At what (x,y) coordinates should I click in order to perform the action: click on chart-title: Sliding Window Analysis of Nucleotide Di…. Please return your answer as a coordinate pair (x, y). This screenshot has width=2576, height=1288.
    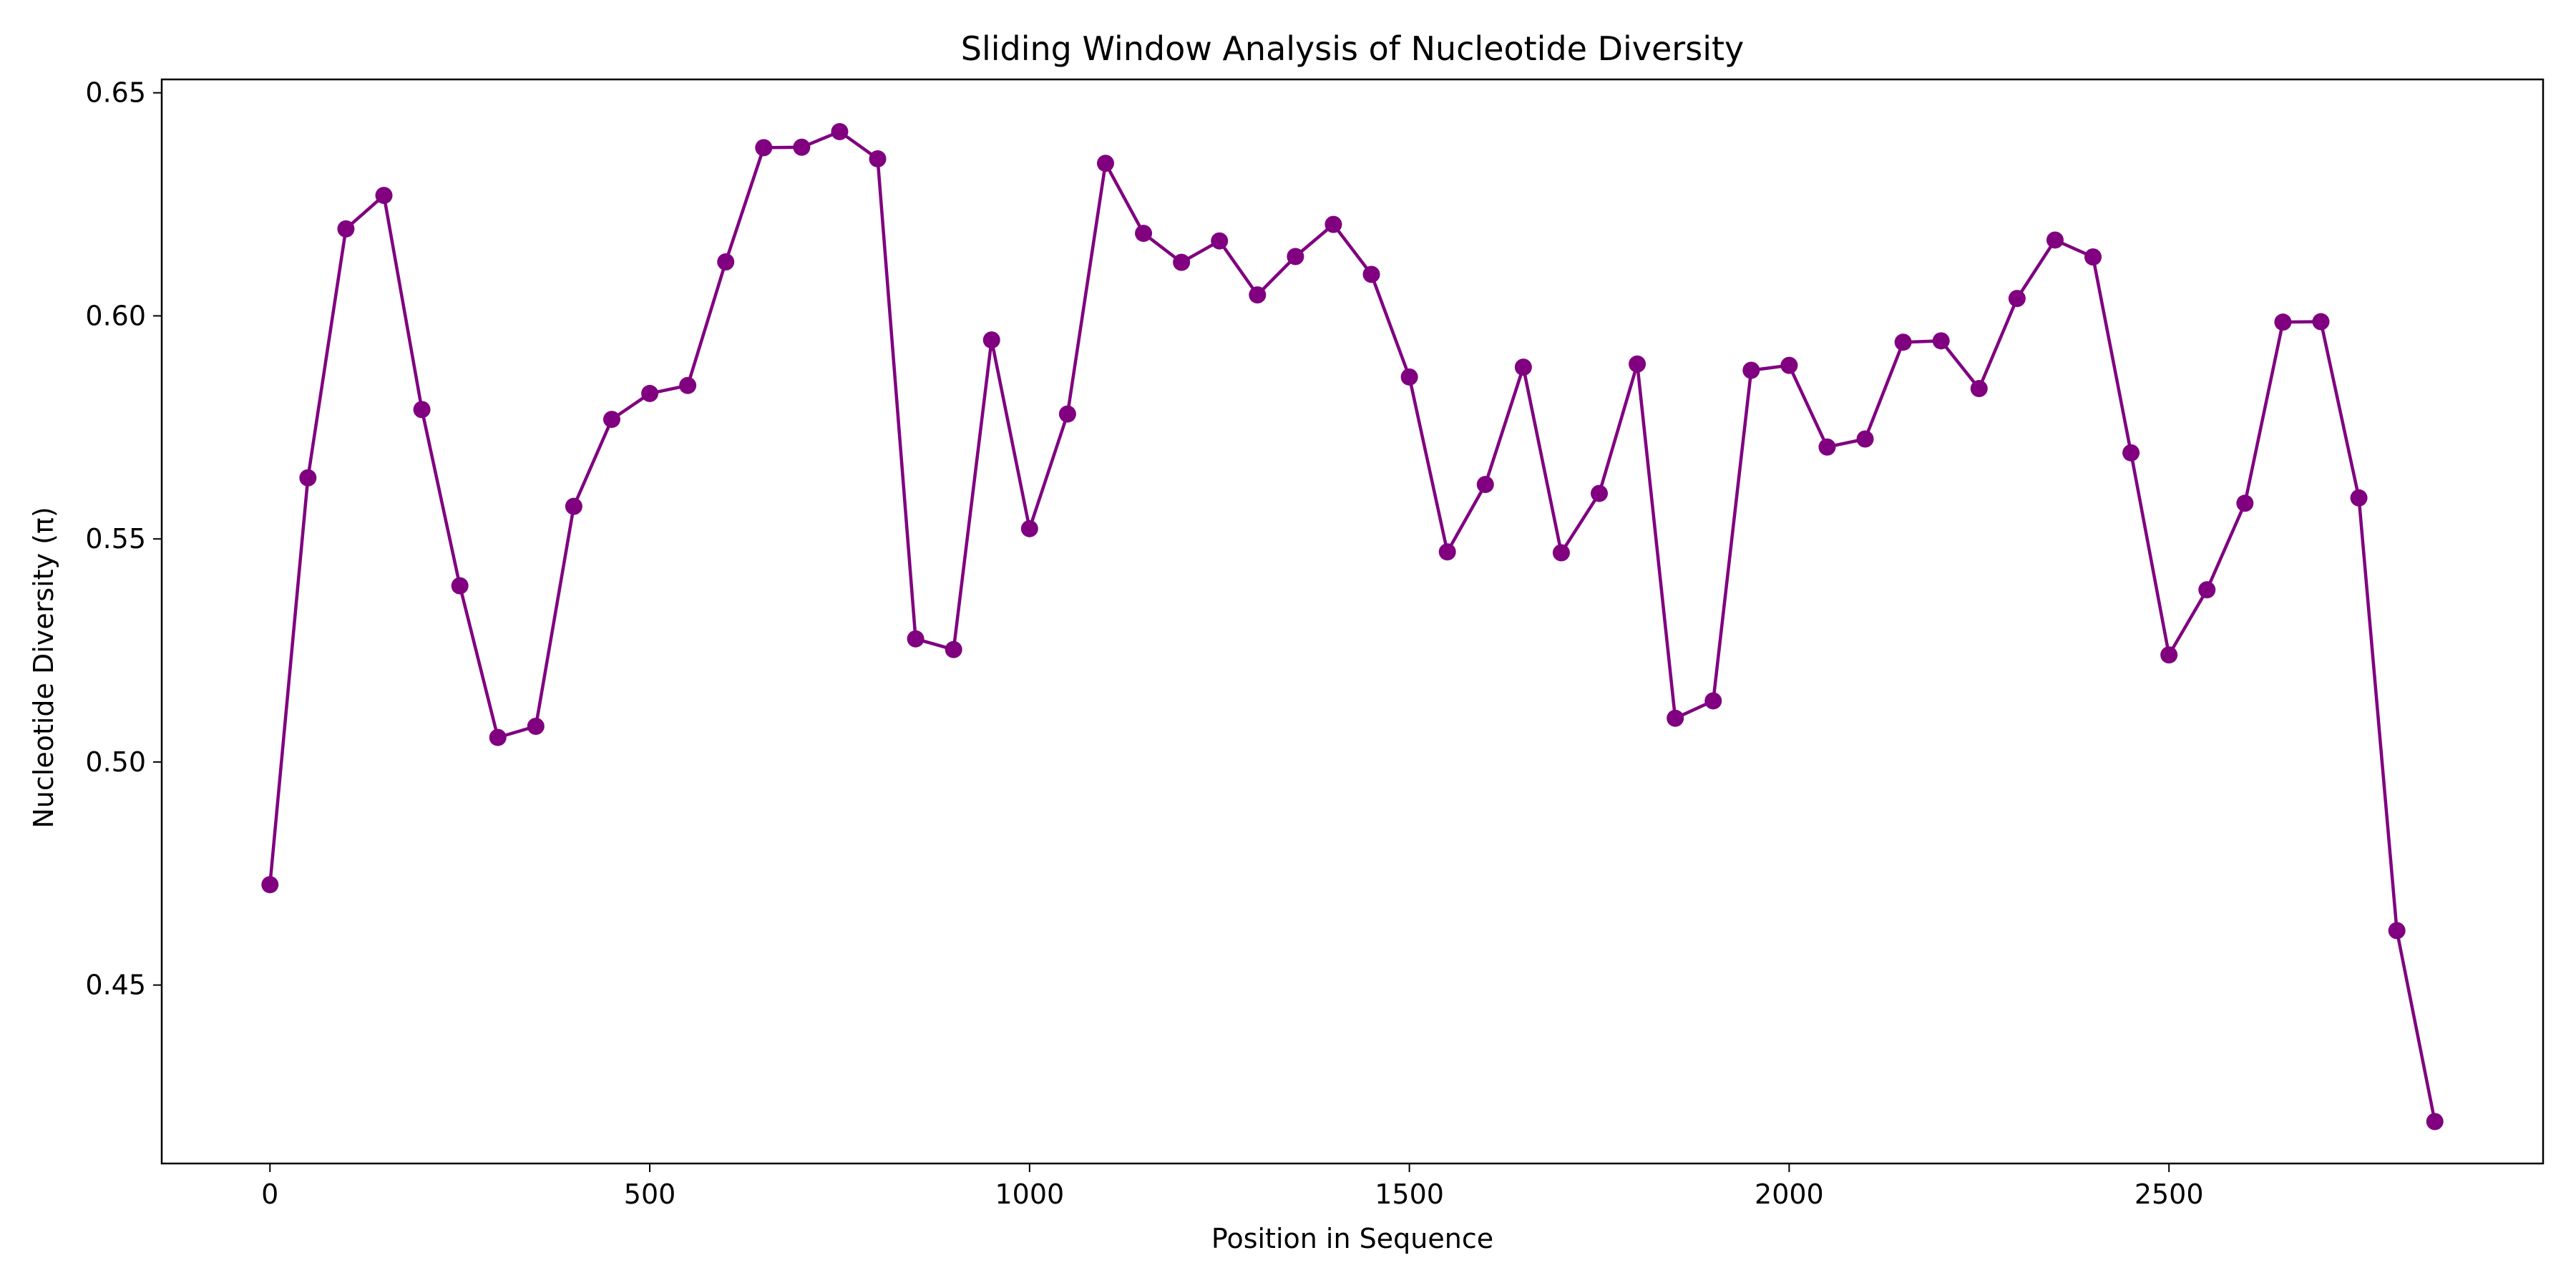
    Looking at the image, I should click on (1352, 48).